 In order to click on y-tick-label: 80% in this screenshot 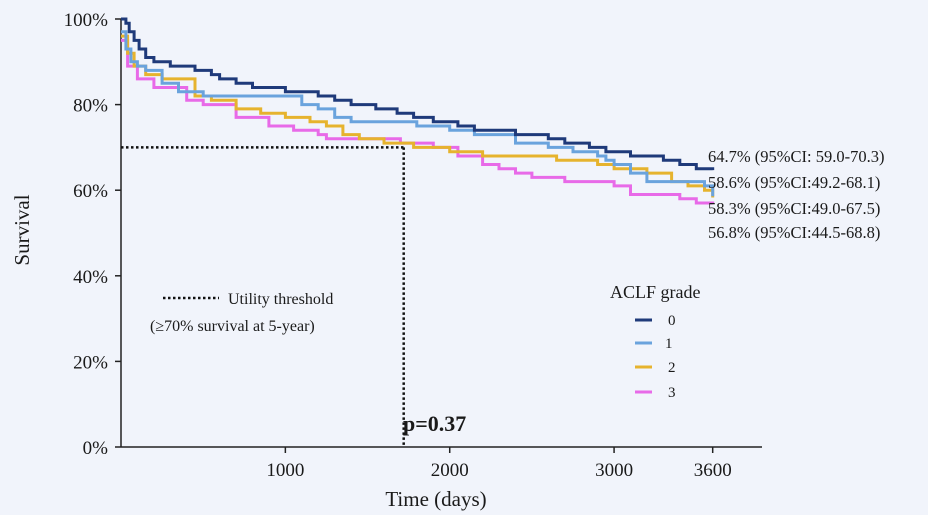, I will do `click(90, 106)`.